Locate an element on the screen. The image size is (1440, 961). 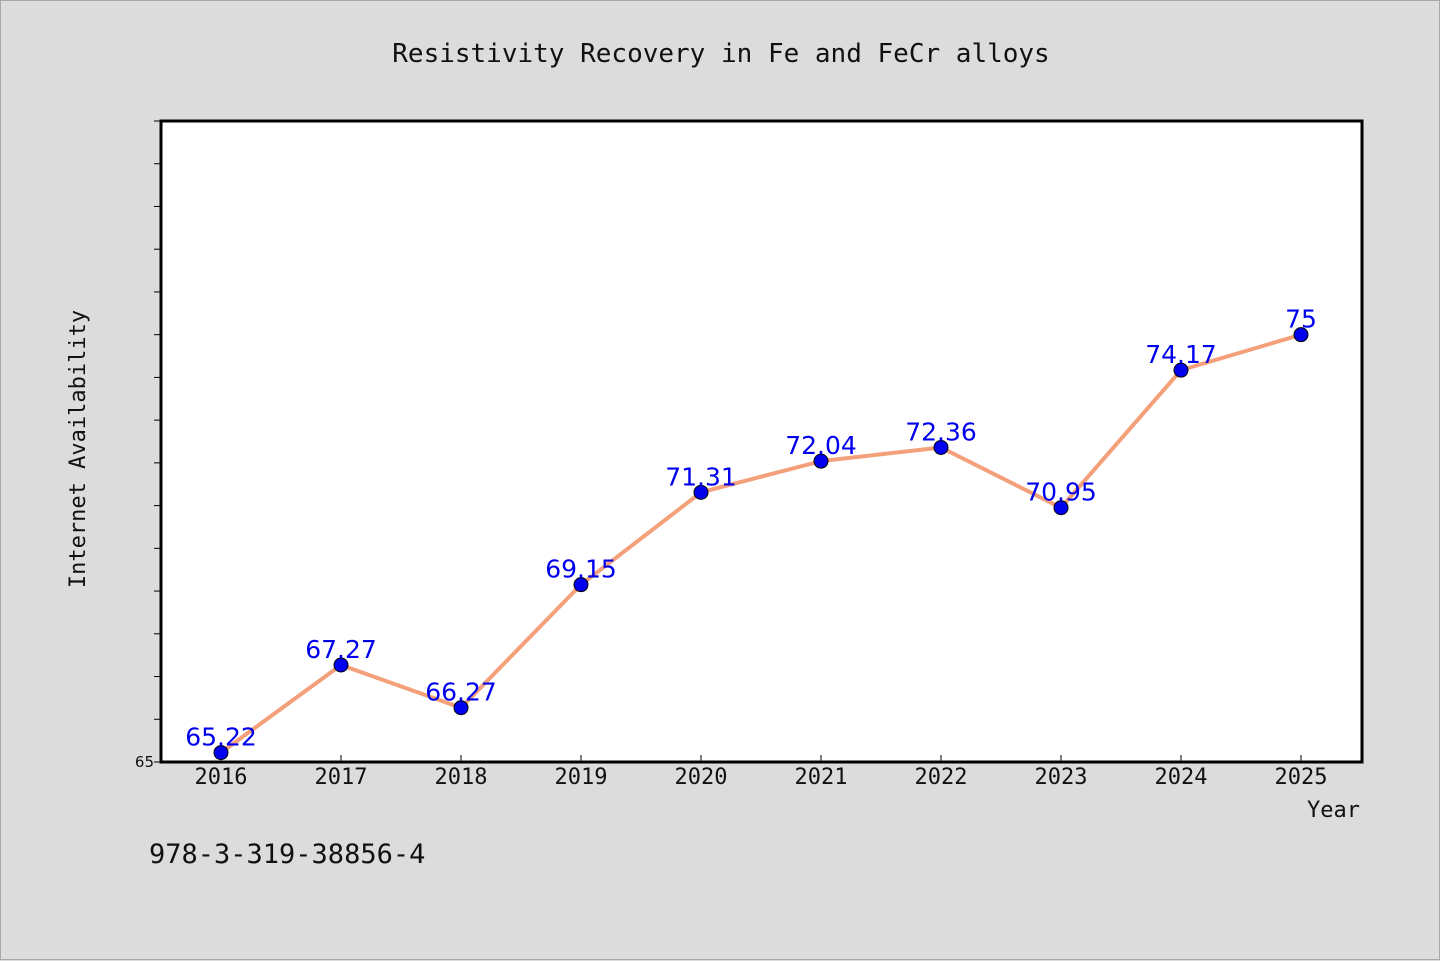
y-tick-label: 65 is located at coordinates (144, 762).